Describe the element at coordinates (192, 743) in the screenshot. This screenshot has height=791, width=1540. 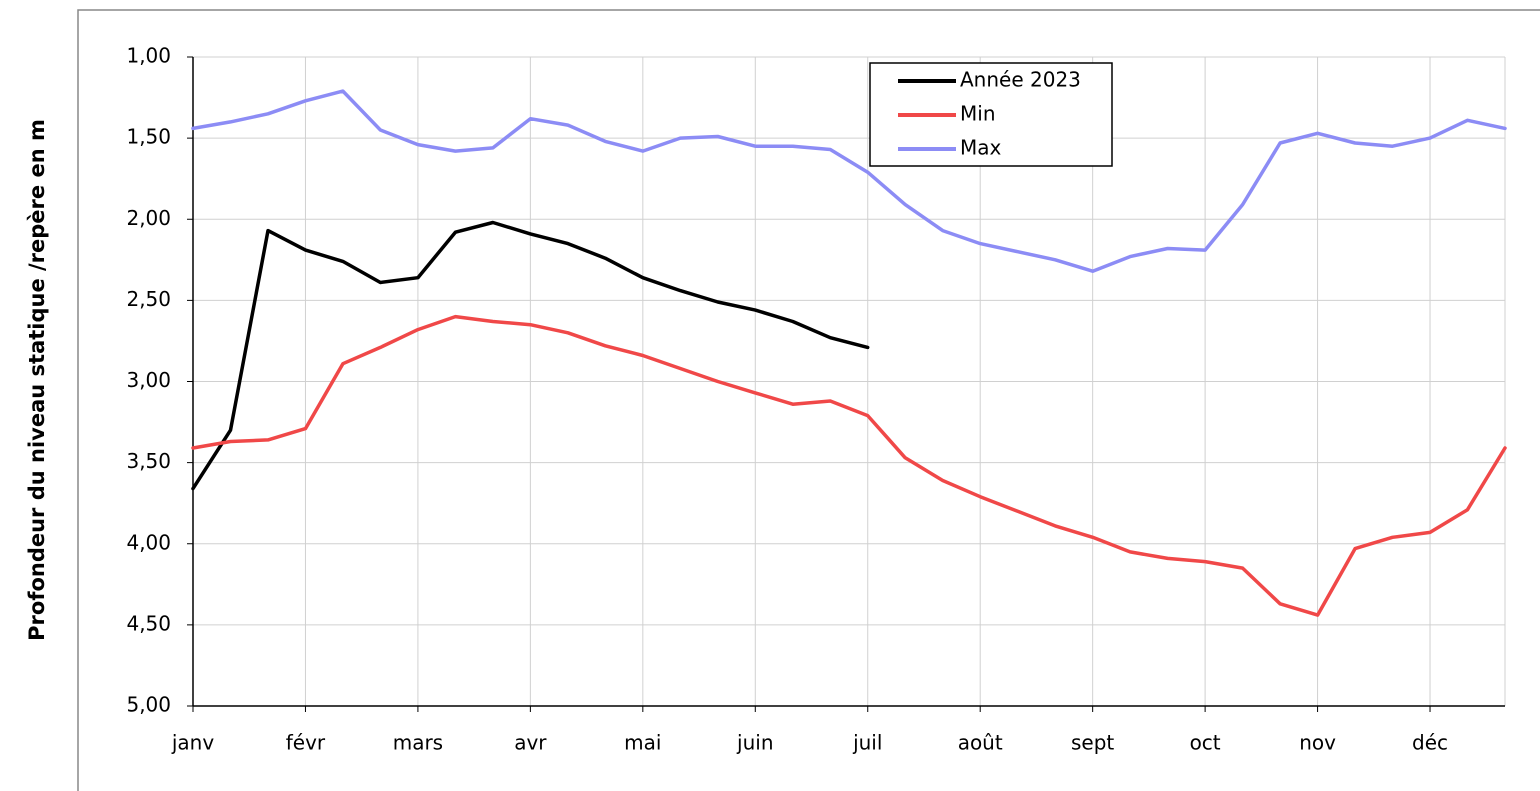
I see `x-tick-label: janv` at that location.